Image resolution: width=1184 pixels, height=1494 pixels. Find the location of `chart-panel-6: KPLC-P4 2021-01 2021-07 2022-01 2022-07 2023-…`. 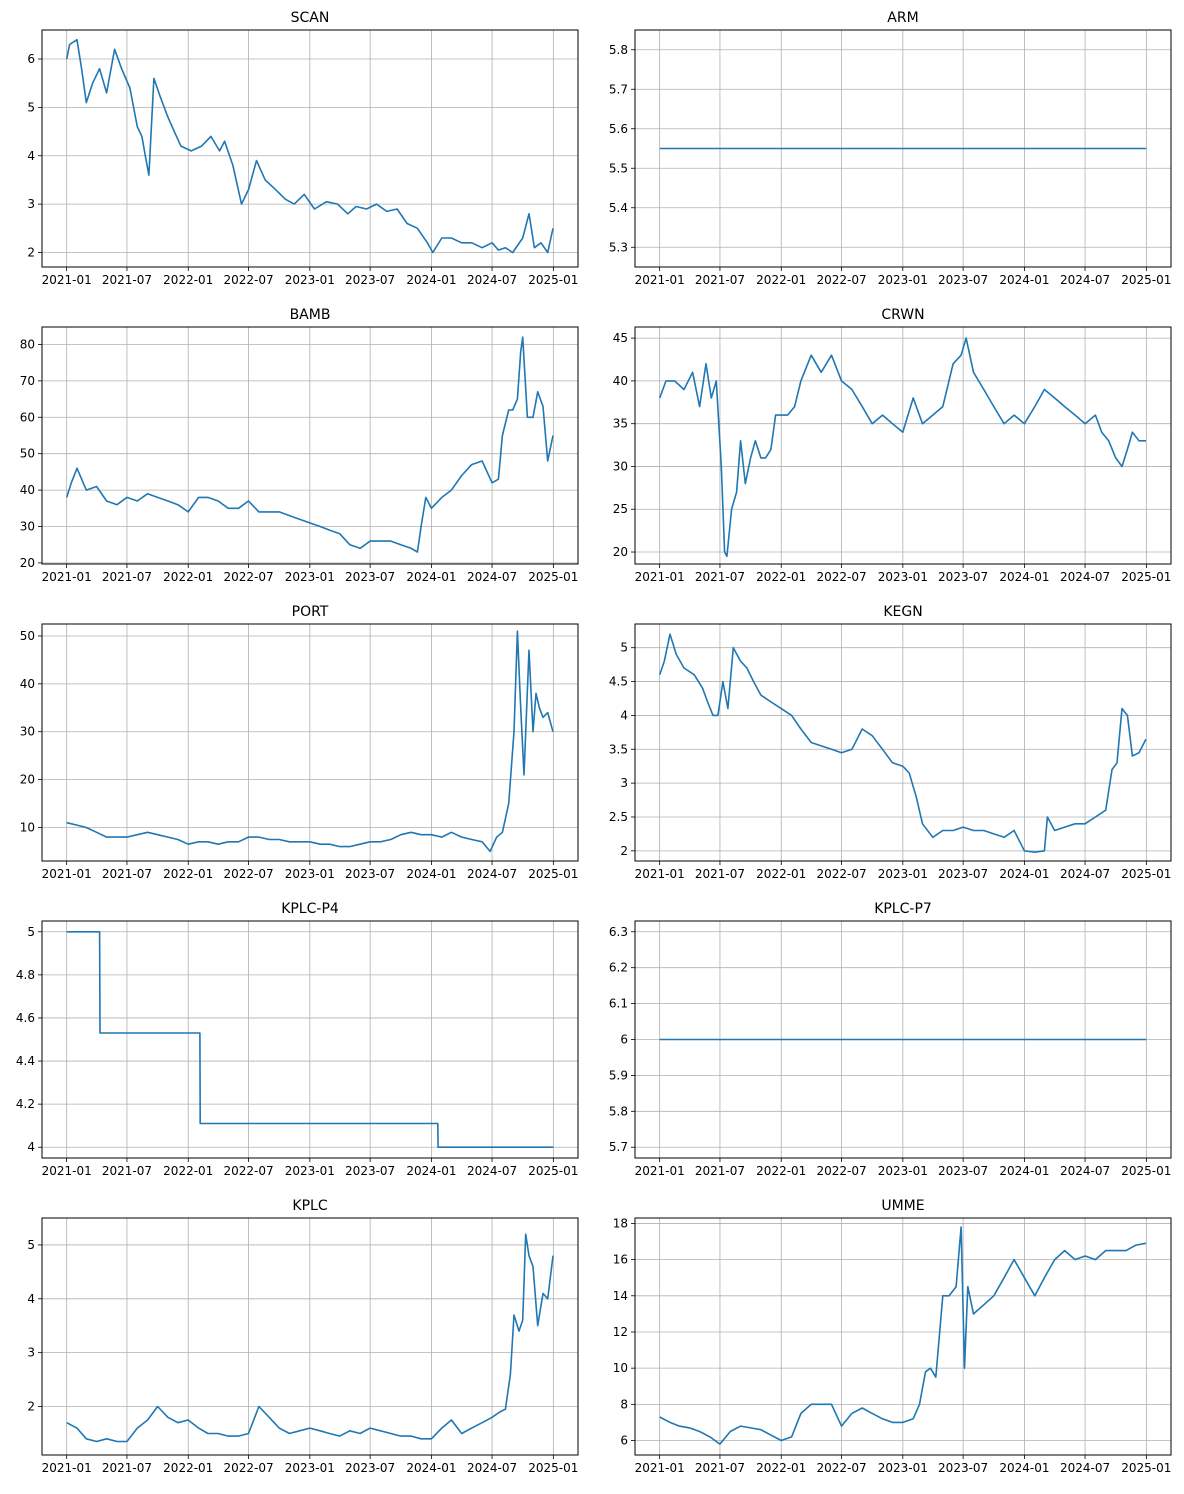

chart-panel-6: KPLC-P4 2021-01 2021-07 2022-01 2022-07 2023-… is located at coordinates (297, 1039).